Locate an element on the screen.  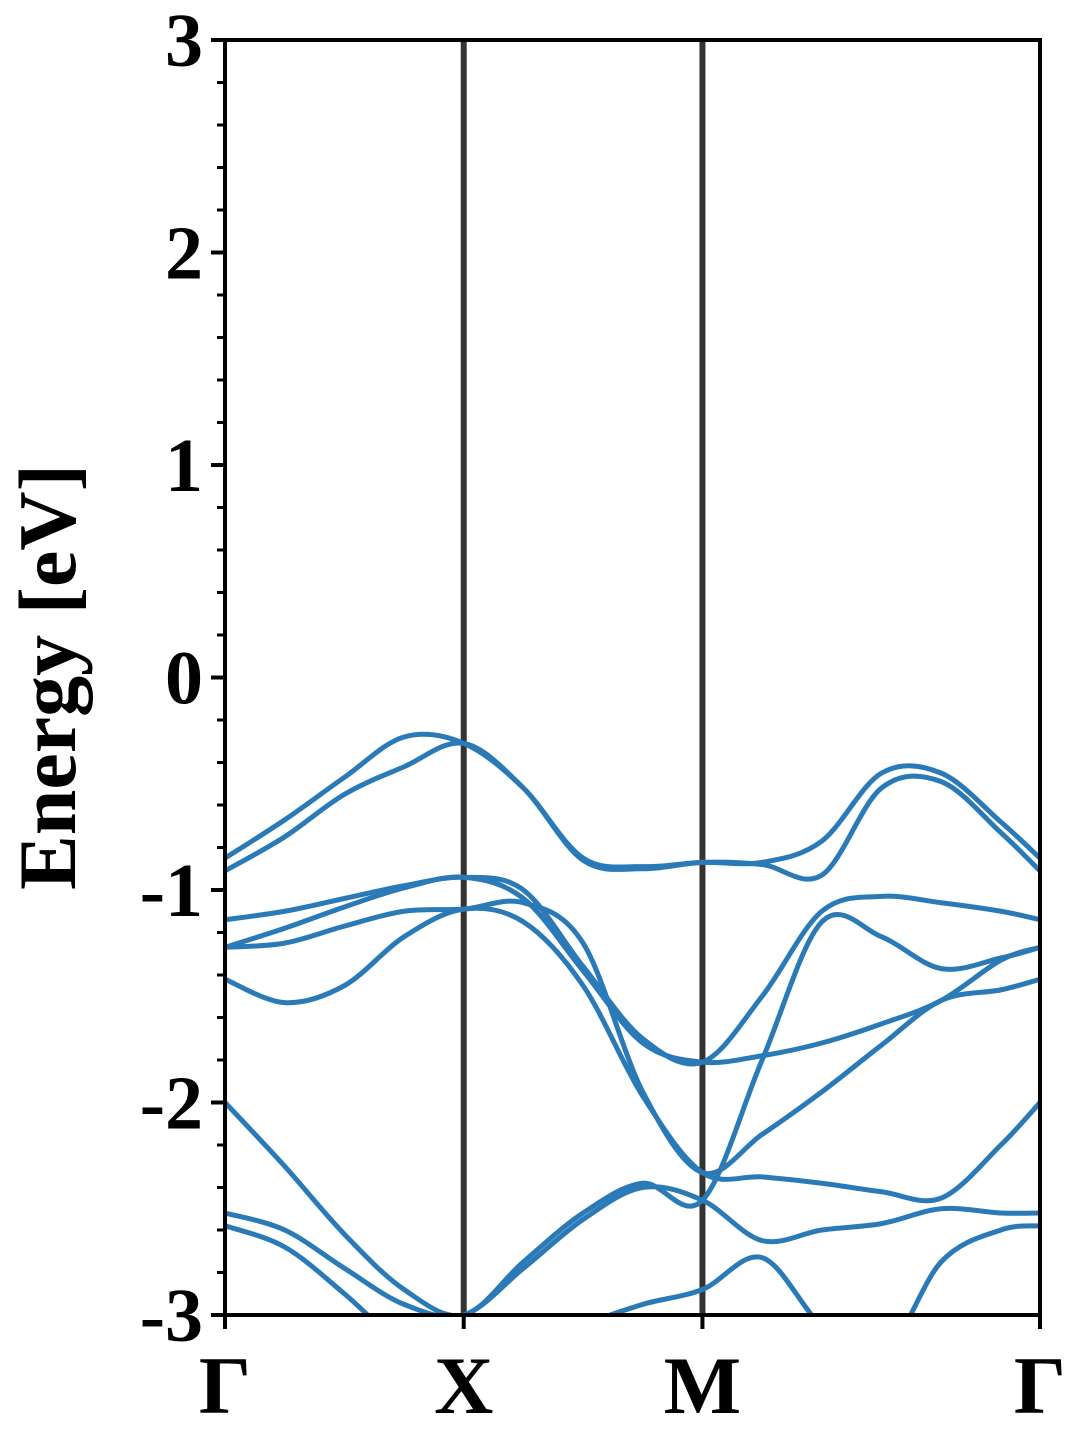
x-tick-label: X is located at coordinates (463, 1385).